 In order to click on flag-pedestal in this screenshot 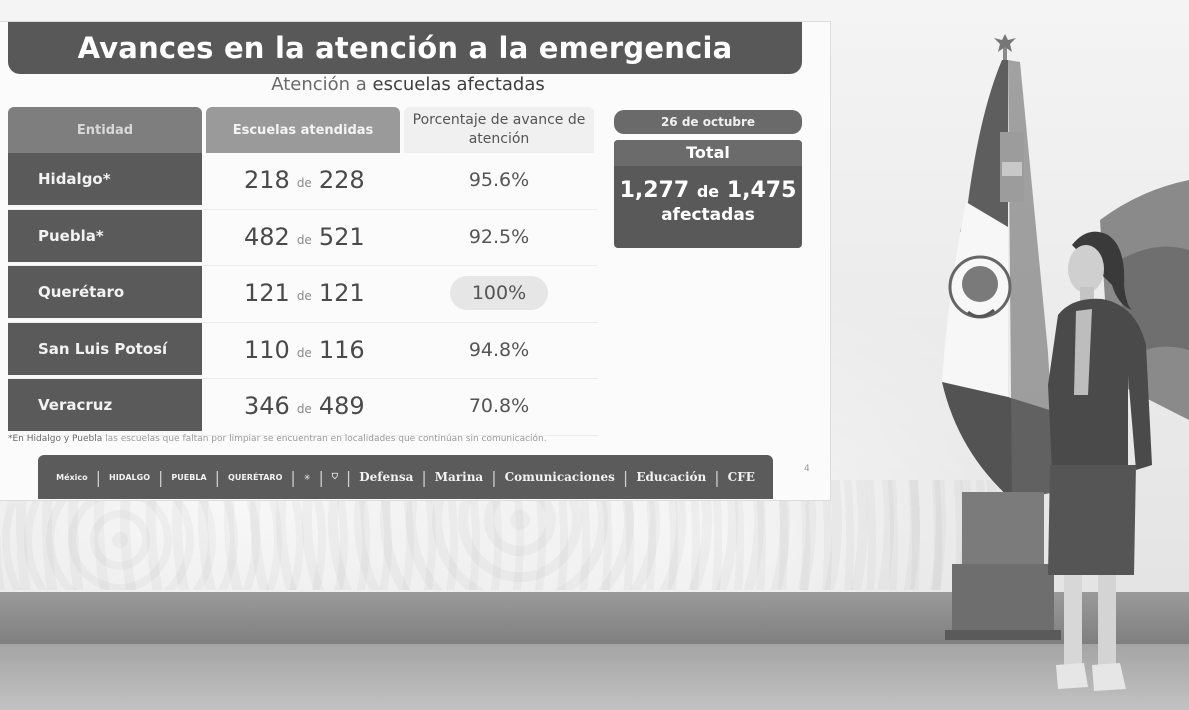, I will do `click(1003, 529)`.